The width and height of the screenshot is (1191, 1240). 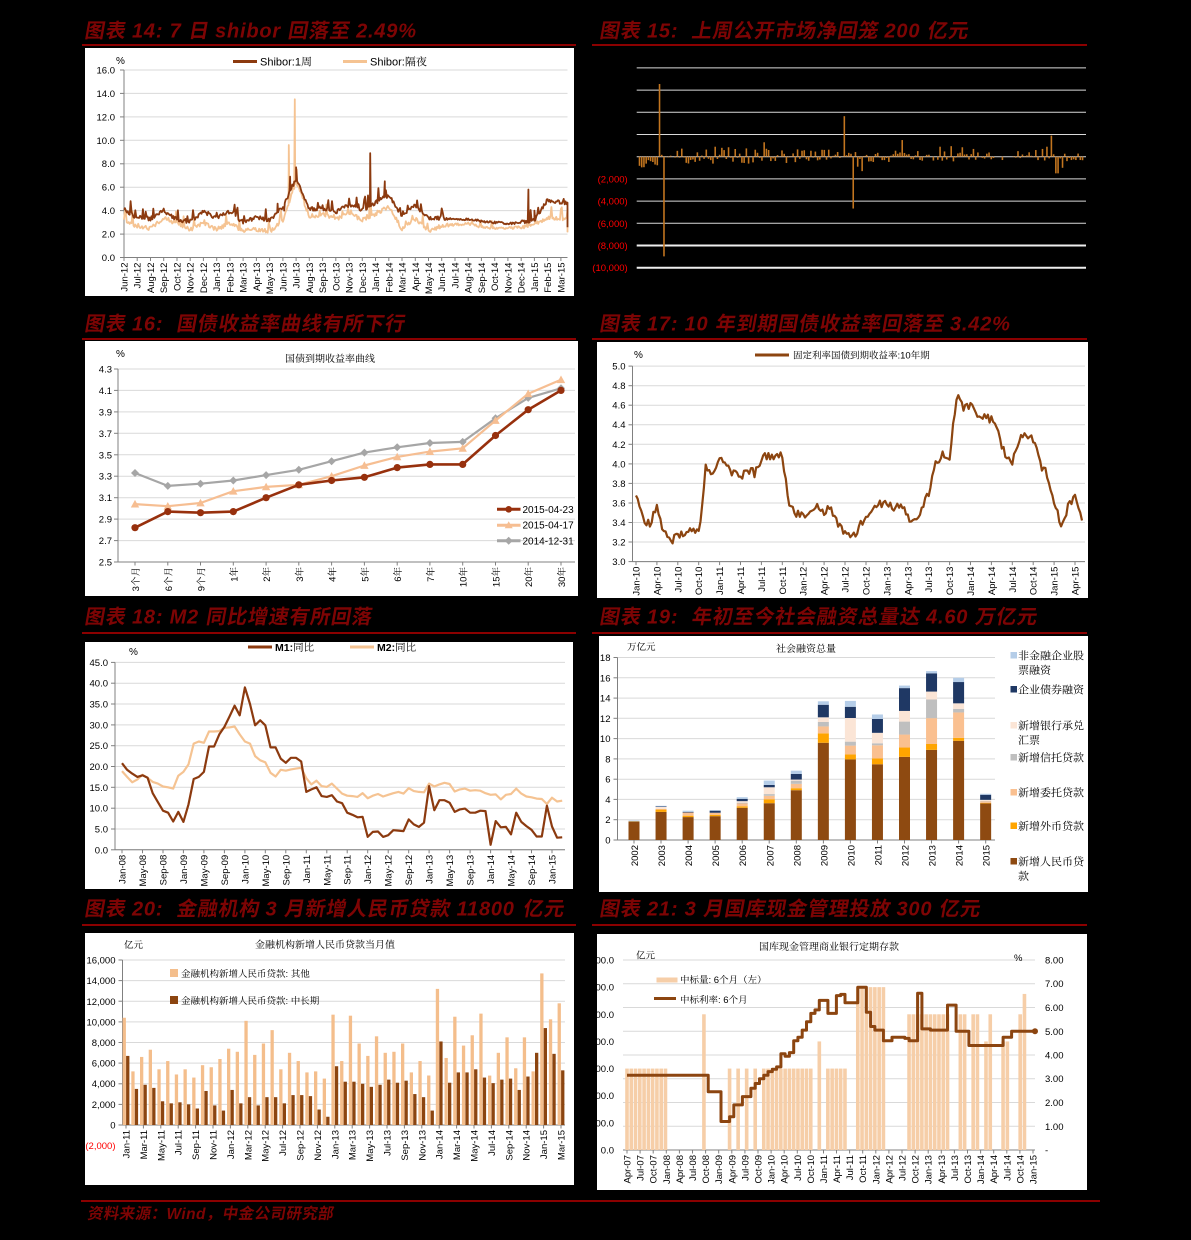 I want to click on svg-text: 2014, so click(x=960, y=855).